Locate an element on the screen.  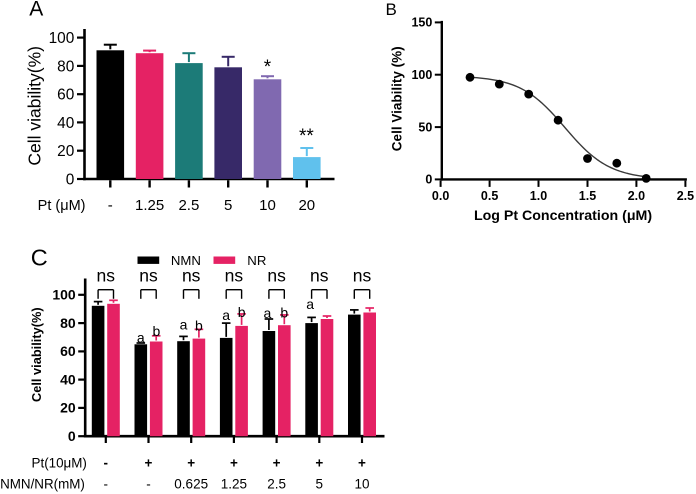
svg-text: Pt (μM) is located at coordinates (62, 206).